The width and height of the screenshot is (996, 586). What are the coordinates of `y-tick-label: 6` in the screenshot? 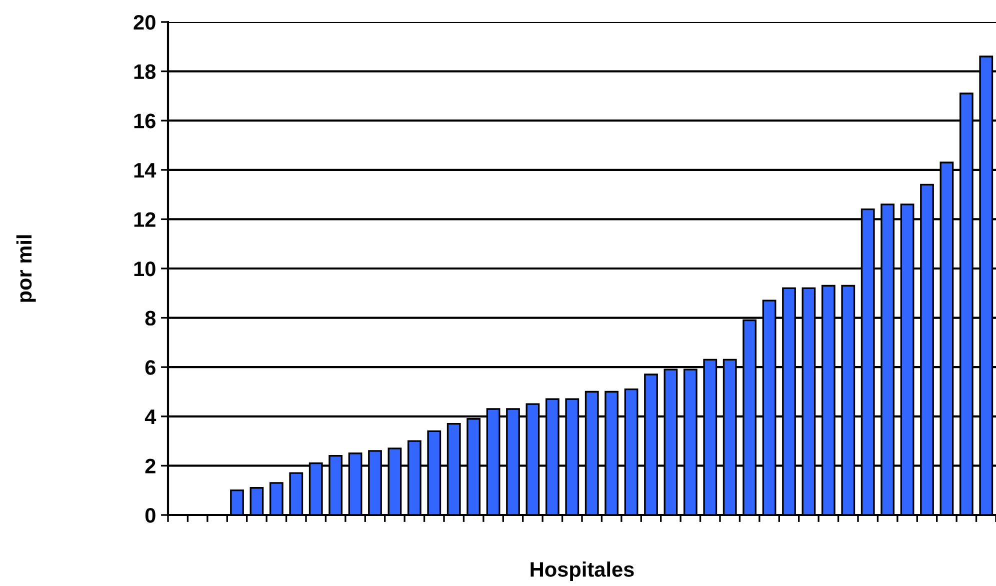 It's located at (150, 367).